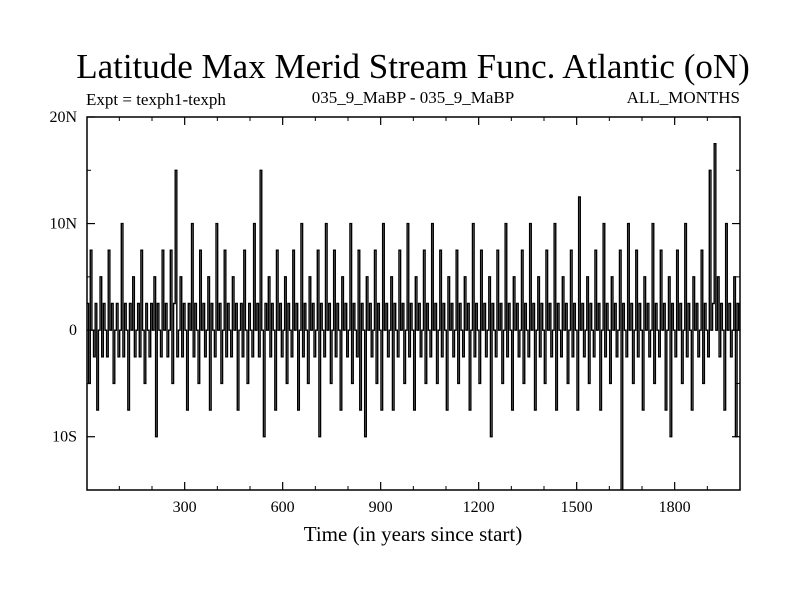 Image resolution: width=800 pixels, height=600 pixels. I want to click on experiment-label: Expt = texph1-texph, so click(156, 99).